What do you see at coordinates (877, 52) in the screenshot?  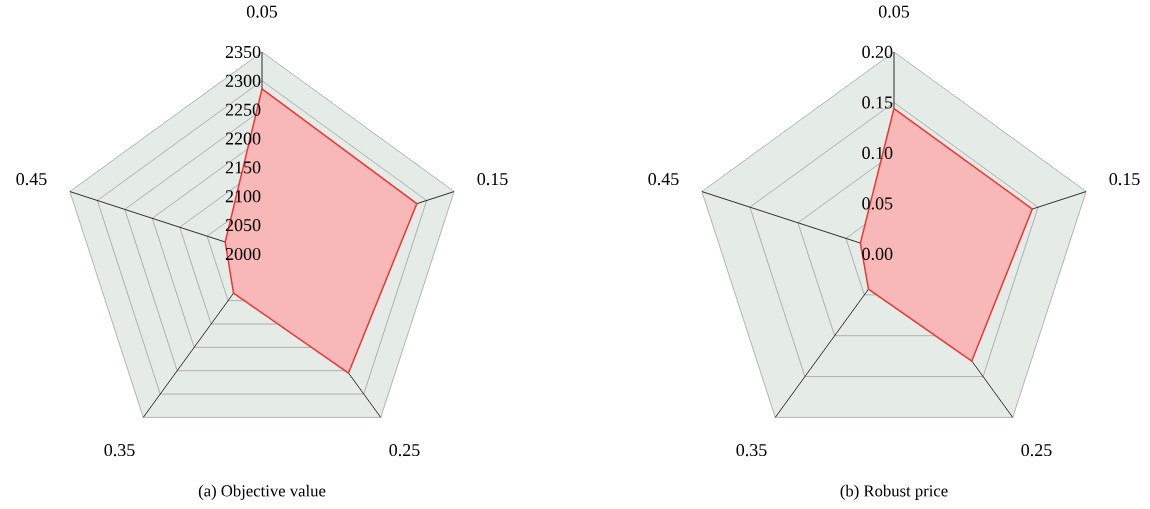 I see `y-tick-label: 0.20` at bounding box center [877, 52].